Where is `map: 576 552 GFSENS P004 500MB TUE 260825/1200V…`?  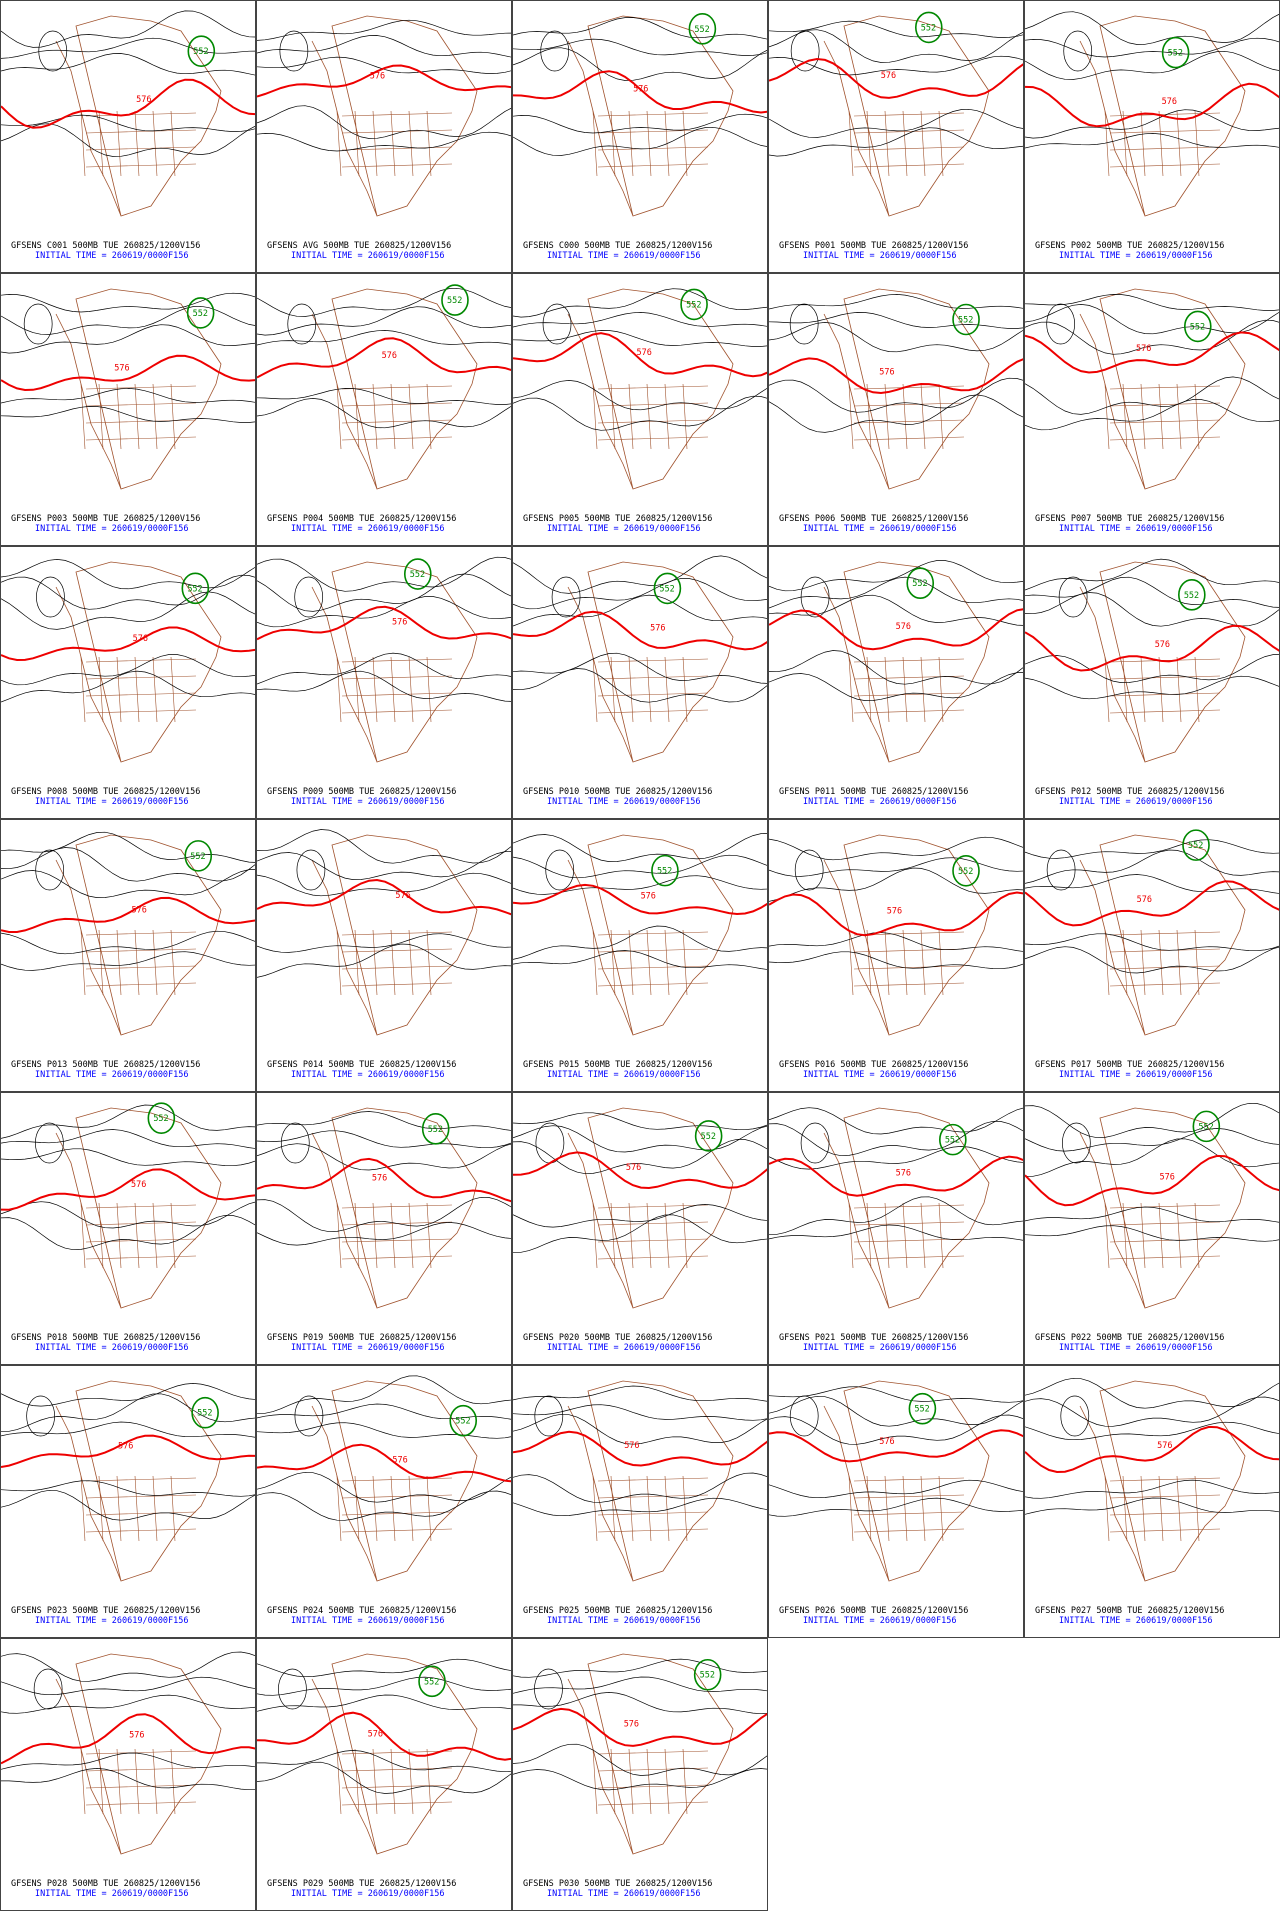 map: 576 552 GFSENS P004 500MB TUE 260825/1200V… is located at coordinates (384, 409).